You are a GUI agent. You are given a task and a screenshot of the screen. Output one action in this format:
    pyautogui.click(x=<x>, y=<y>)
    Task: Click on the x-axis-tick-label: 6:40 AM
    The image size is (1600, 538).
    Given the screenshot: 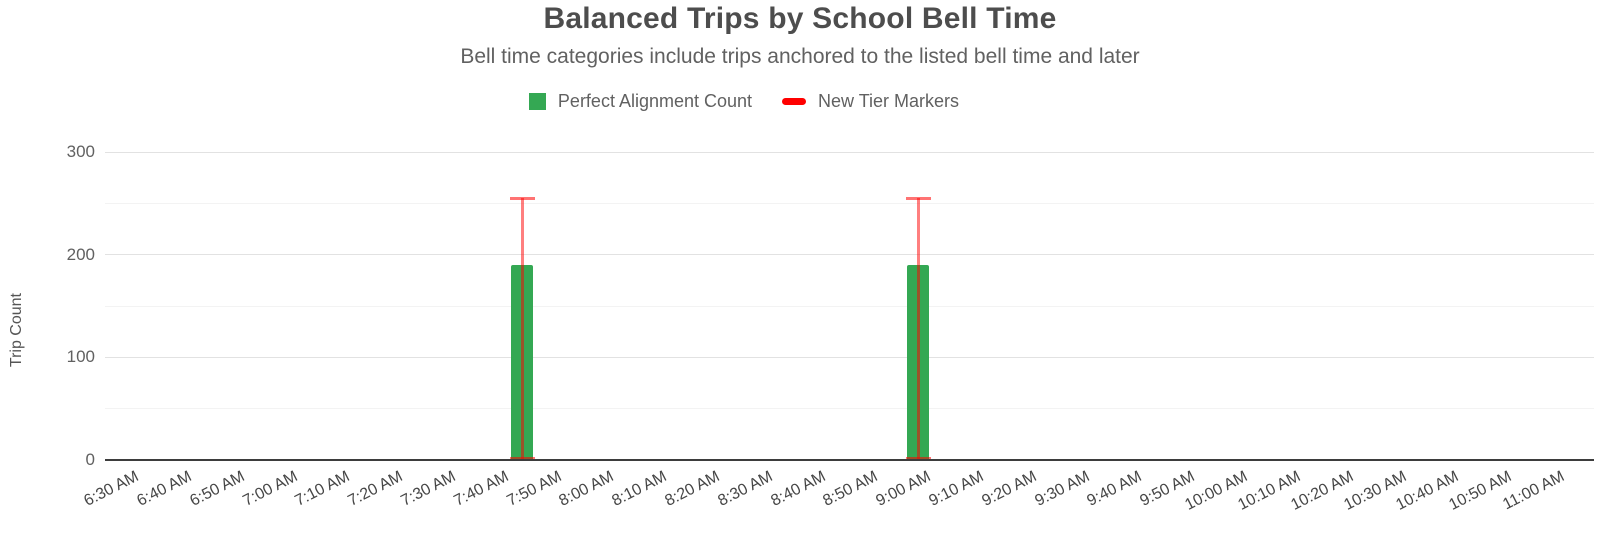 What is the action you would take?
    pyautogui.click(x=164, y=489)
    